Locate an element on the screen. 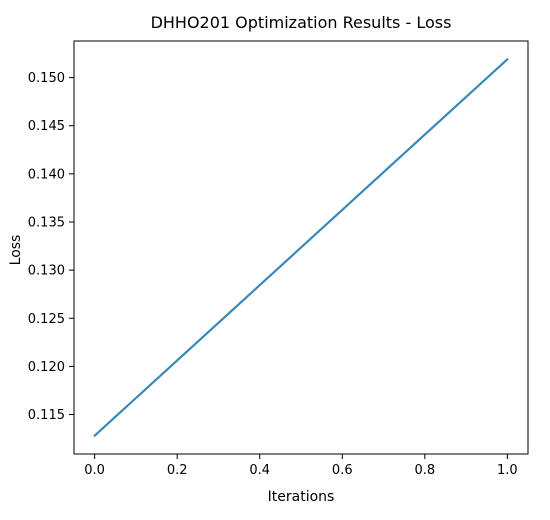 Image resolution: width=550 pixels, height=520 pixels. y-tick-label: 0.125 is located at coordinates (46, 319).